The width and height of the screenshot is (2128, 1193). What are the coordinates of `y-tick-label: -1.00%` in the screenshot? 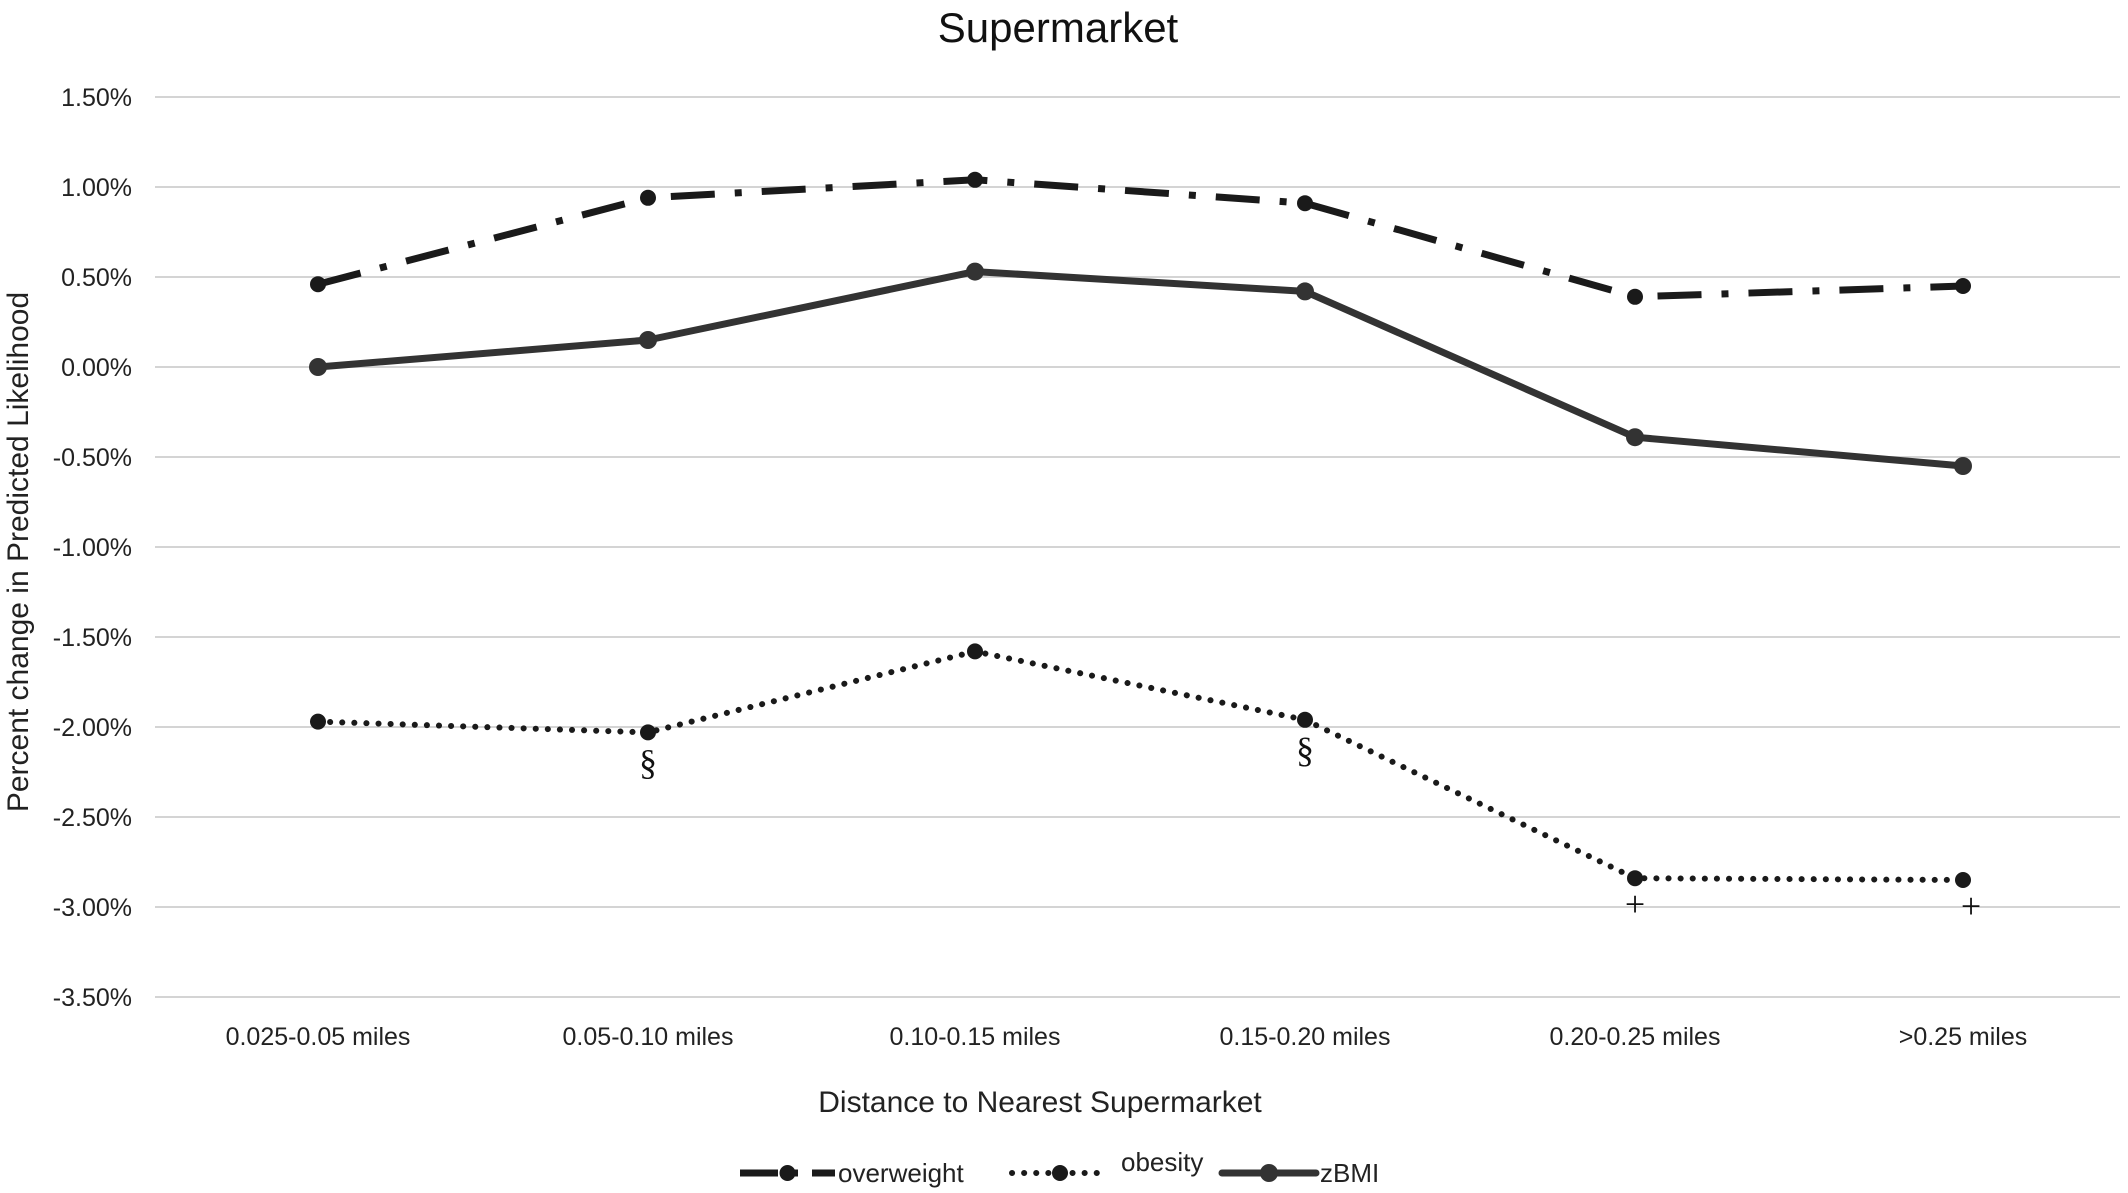 It's located at (92, 548).